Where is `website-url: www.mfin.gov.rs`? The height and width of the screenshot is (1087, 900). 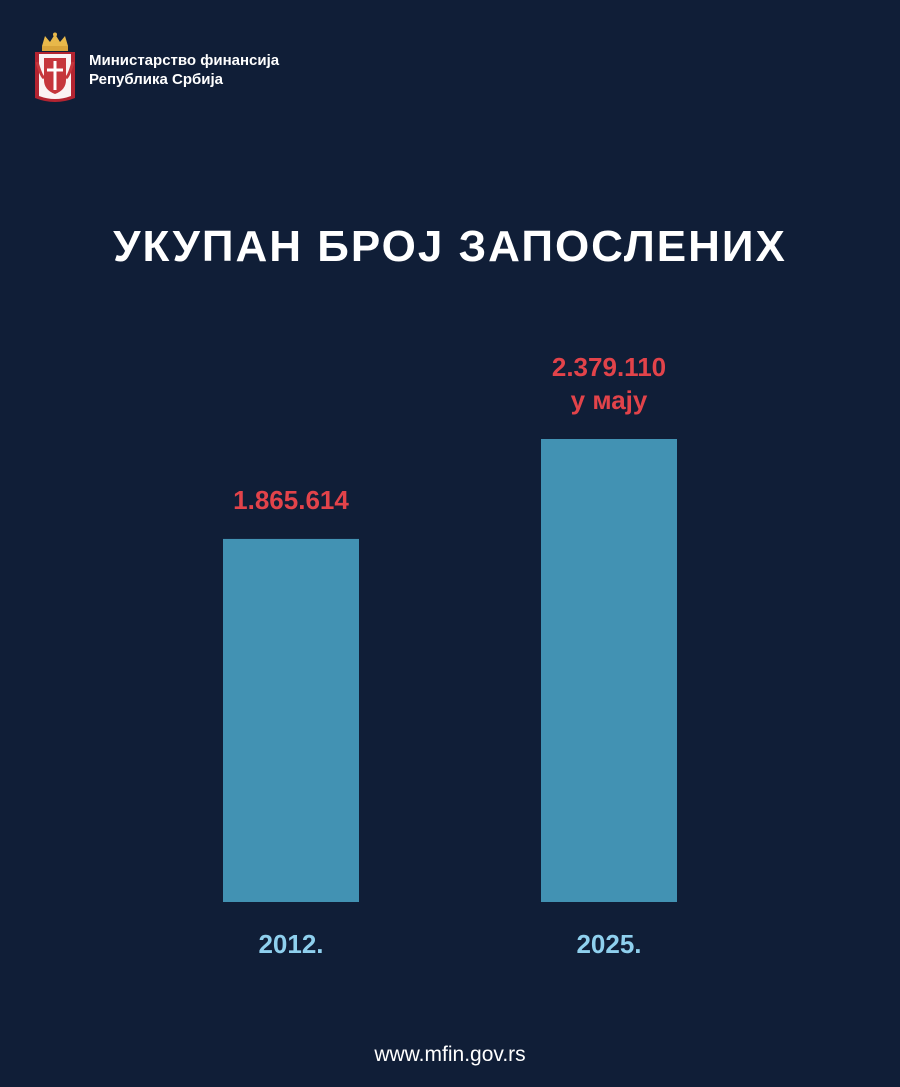
website-url: www.mfin.gov.rs is located at coordinates (450, 1054).